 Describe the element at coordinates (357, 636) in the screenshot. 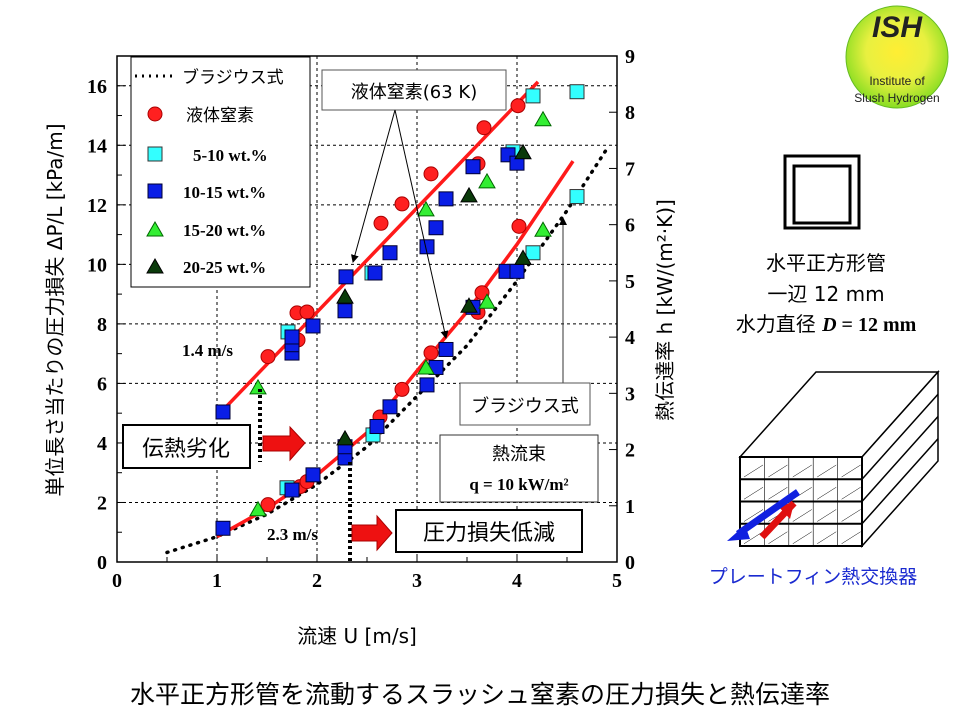

I see `x-axis-label: 流速 U [m/s]` at that location.